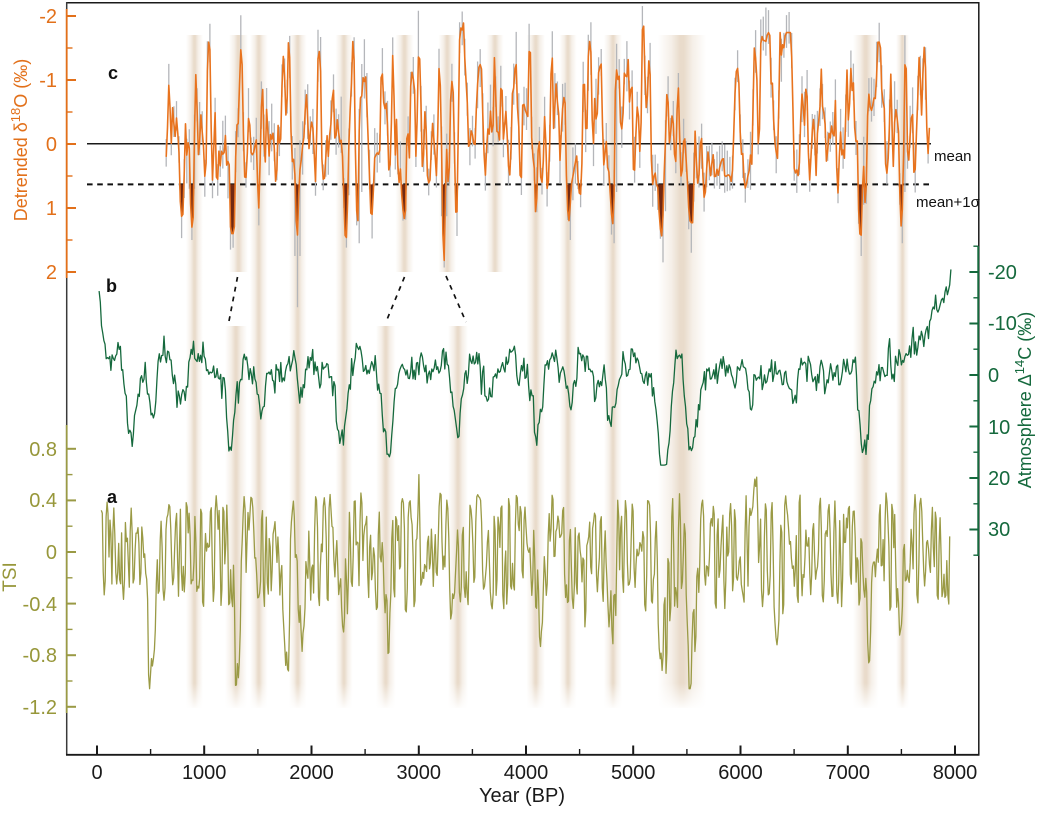  I want to click on svg-text: -0.8, so click(40, 656).